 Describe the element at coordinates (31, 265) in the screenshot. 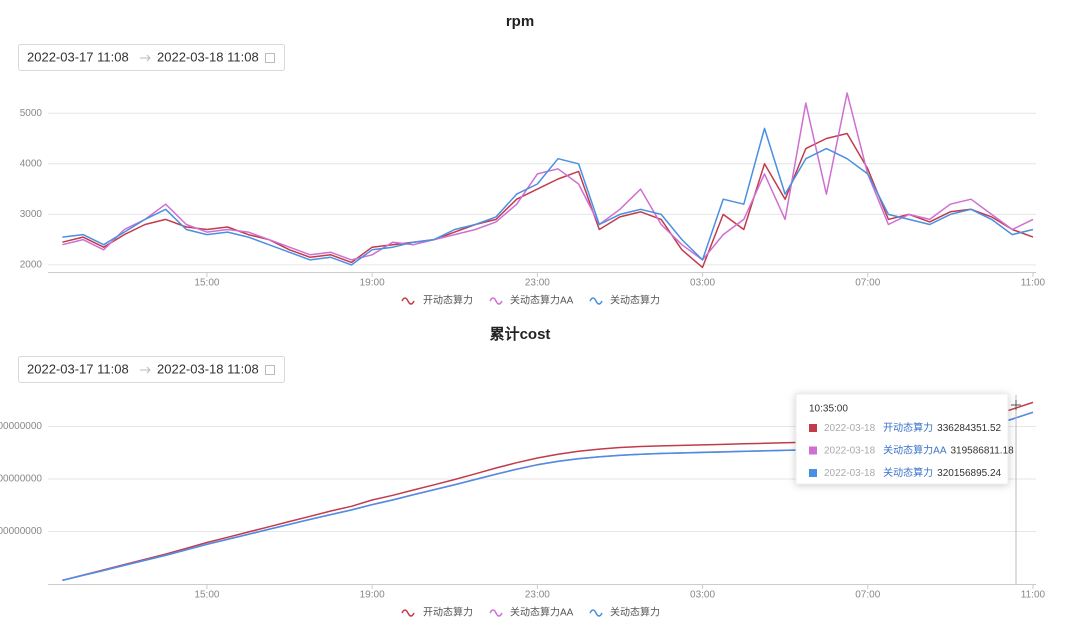

I see `y-tick-label: 2000` at that location.